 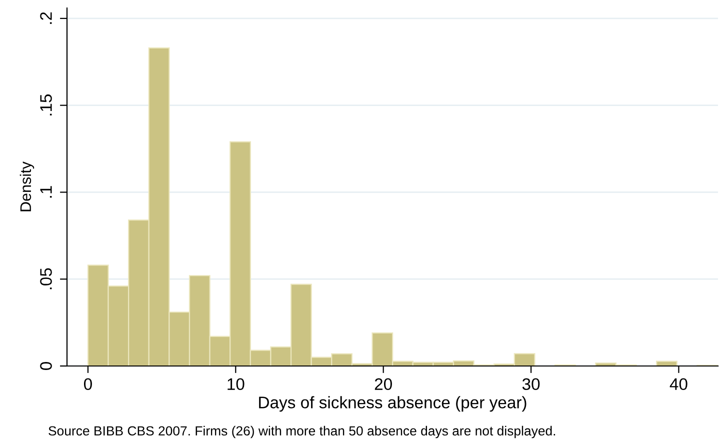 What do you see at coordinates (302, 432) in the screenshot?
I see `source-note: Source BIBB CBS 2007. Firms (26) with more than 50 absence days are not displayed.` at bounding box center [302, 432].